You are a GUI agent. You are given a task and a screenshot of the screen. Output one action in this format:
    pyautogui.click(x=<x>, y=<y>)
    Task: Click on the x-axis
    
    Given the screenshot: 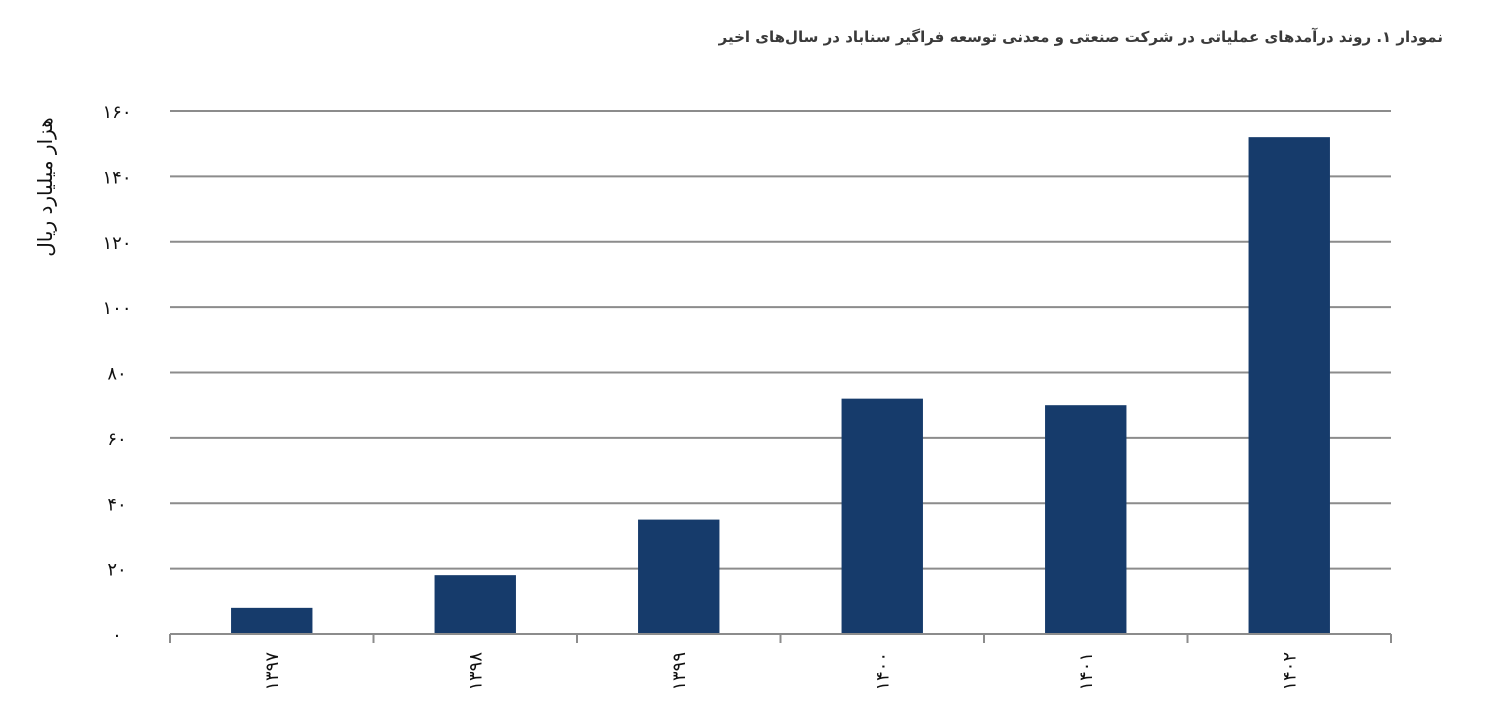 What is the action you would take?
    pyautogui.click(x=780, y=638)
    